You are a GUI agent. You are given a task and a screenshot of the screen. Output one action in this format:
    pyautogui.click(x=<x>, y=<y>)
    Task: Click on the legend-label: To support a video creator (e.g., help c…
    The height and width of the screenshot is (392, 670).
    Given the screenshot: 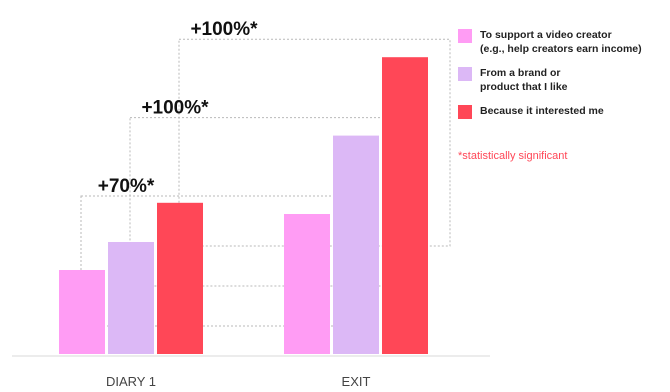 What is the action you would take?
    pyautogui.click(x=561, y=42)
    